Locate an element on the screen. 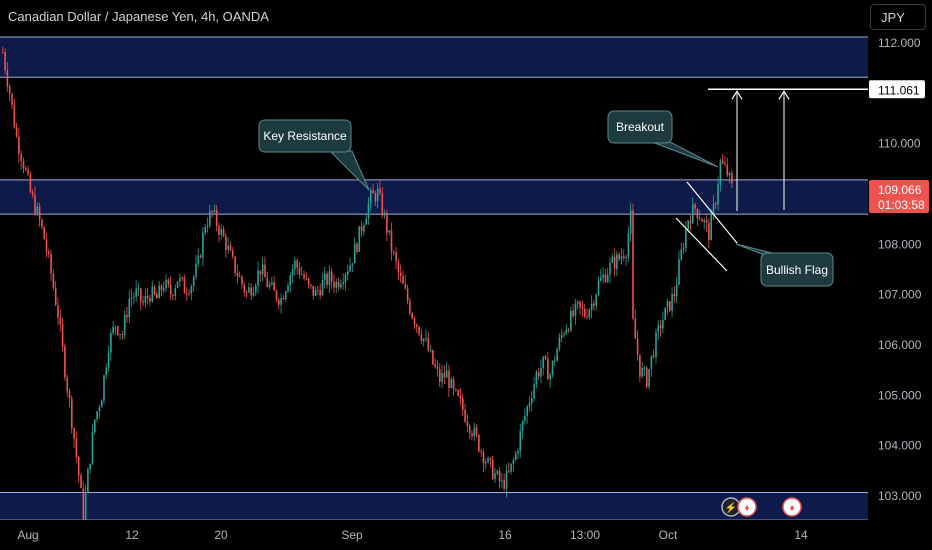 The width and height of the screenshot is (932, 550). flag-upper-line is located at coordinates (712, 212).